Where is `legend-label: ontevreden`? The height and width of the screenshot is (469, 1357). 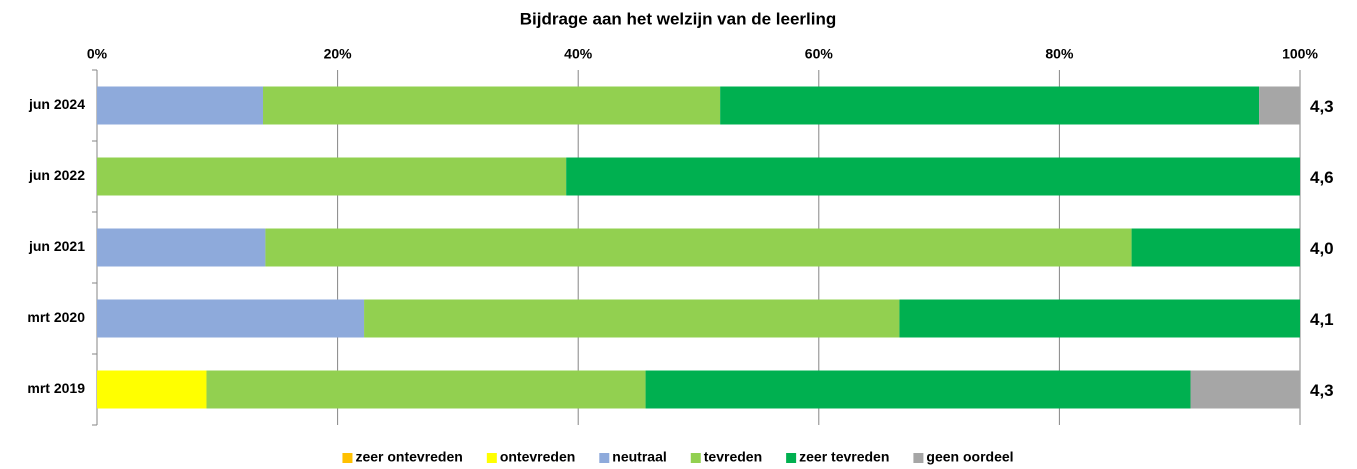 legend-label: ontevreden is located at coordinates (537, 457).